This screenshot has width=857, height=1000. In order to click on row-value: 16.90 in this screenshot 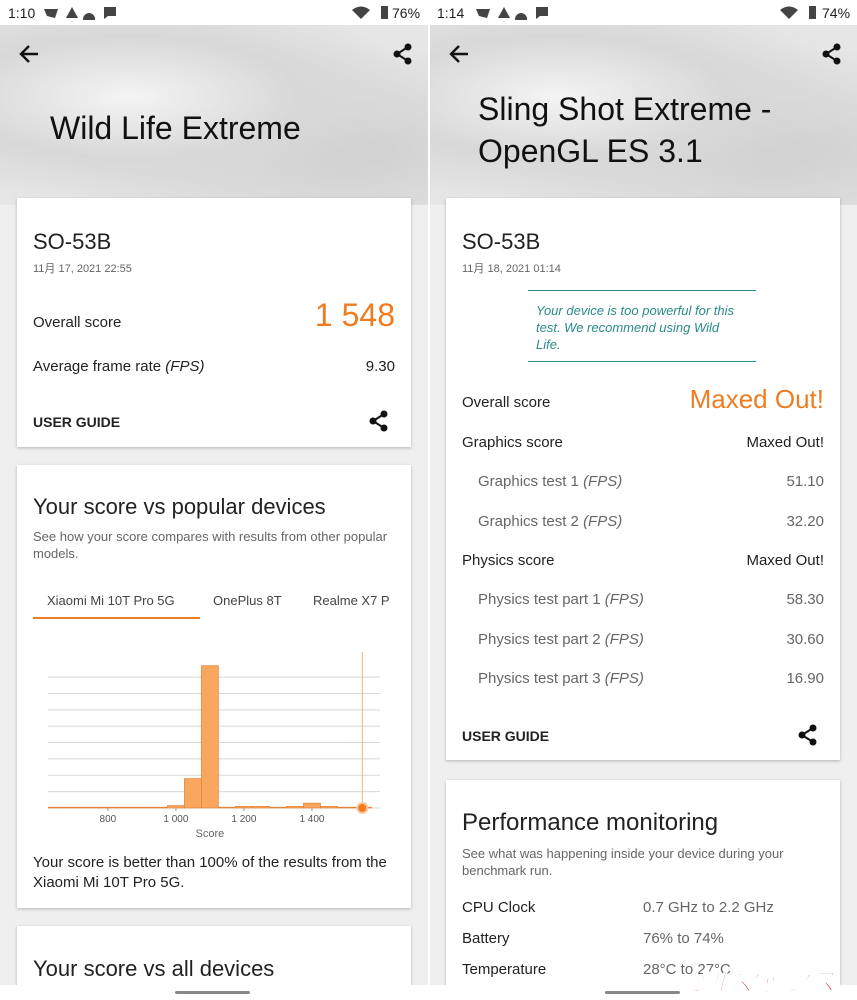, I will do `click(805, 678)`.